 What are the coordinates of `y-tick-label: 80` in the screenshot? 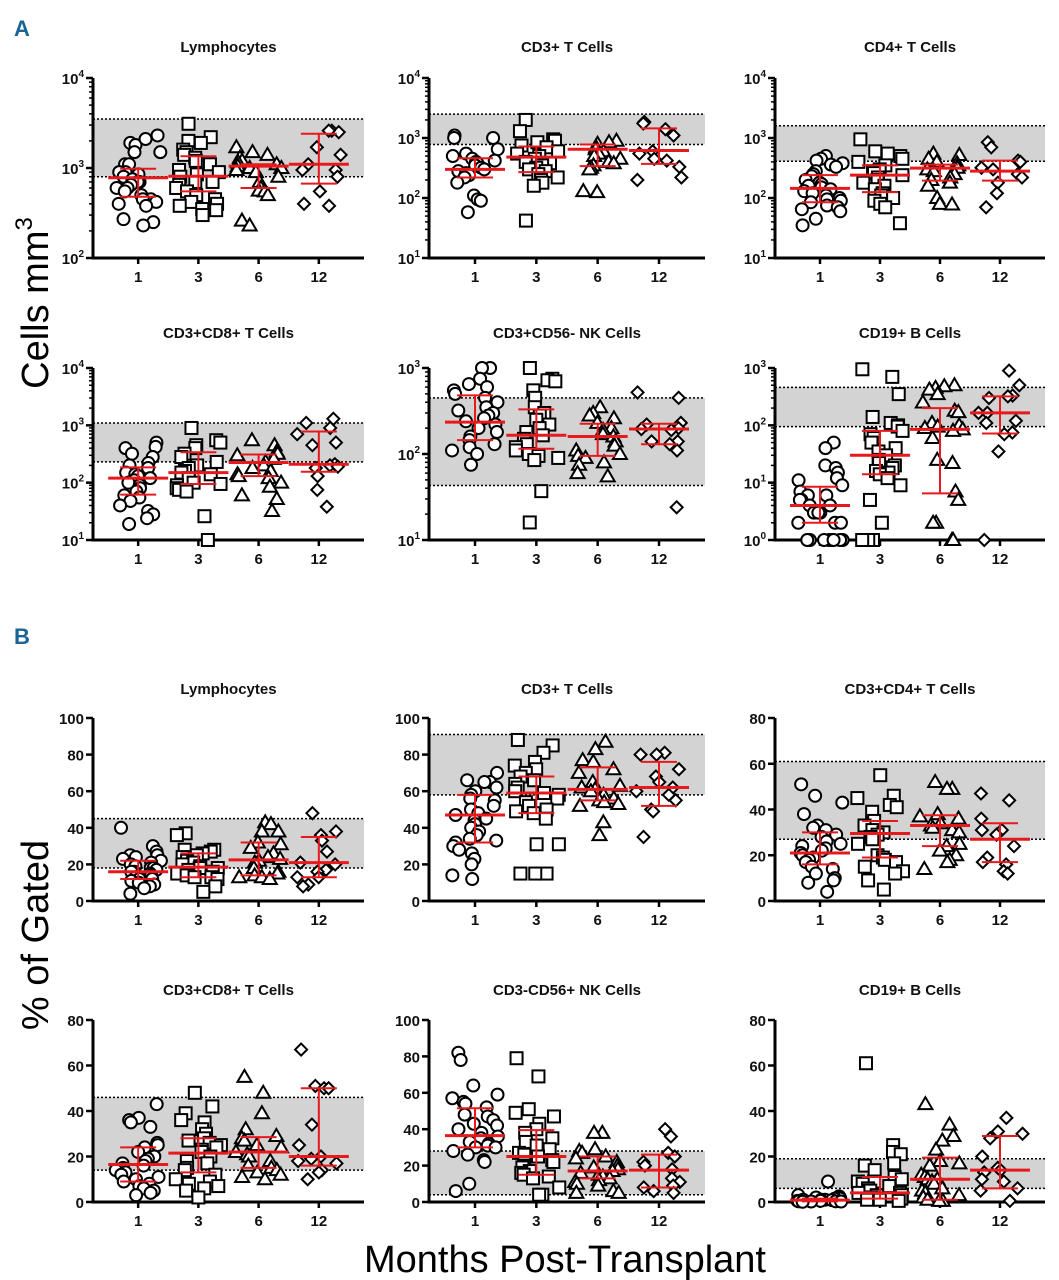 It's located at (75, 756).